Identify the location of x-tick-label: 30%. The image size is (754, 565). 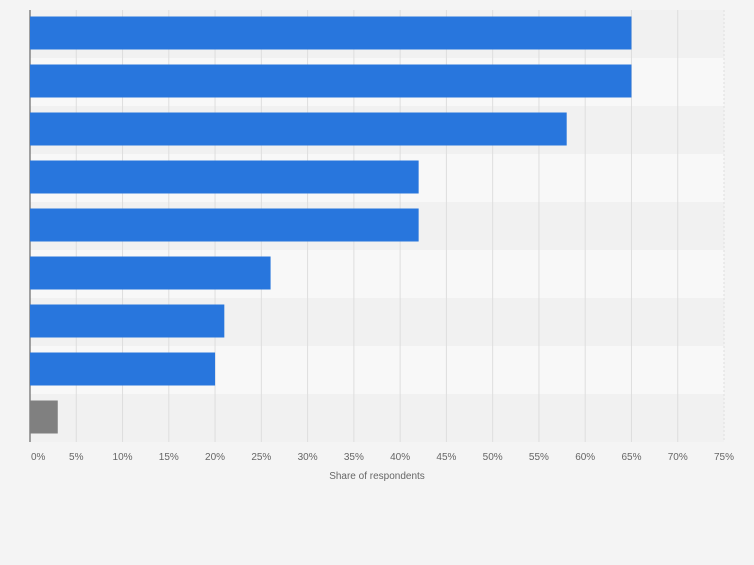
(308, 457).